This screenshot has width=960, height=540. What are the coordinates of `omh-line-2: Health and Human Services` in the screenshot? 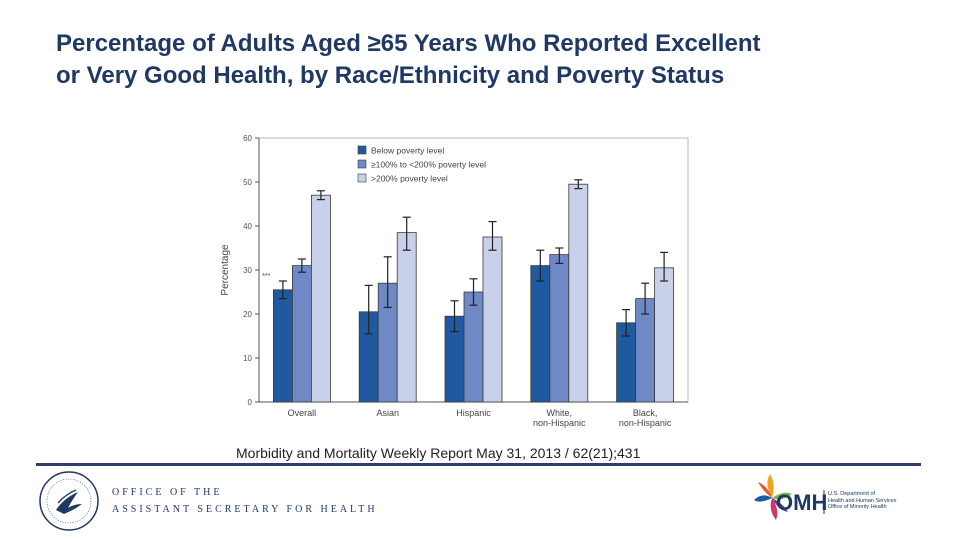 It's located at (862, 500).